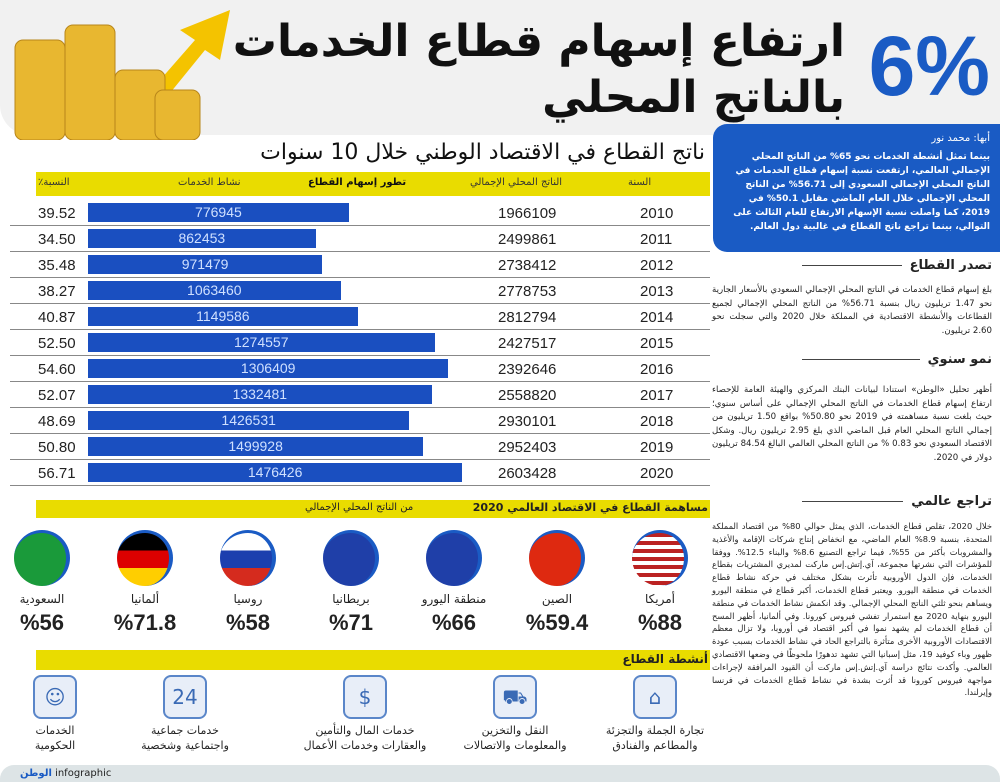  What do you see at coordinates (655, 730) in the screenshot?
I see `activity-label: تجارة الجملة والتجزئة` at bounding box center [655, 730].